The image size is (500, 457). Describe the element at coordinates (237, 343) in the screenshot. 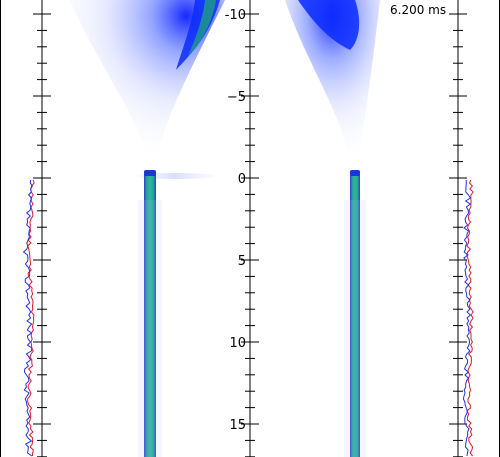

I see `axis-tick-label: 10` at that location.